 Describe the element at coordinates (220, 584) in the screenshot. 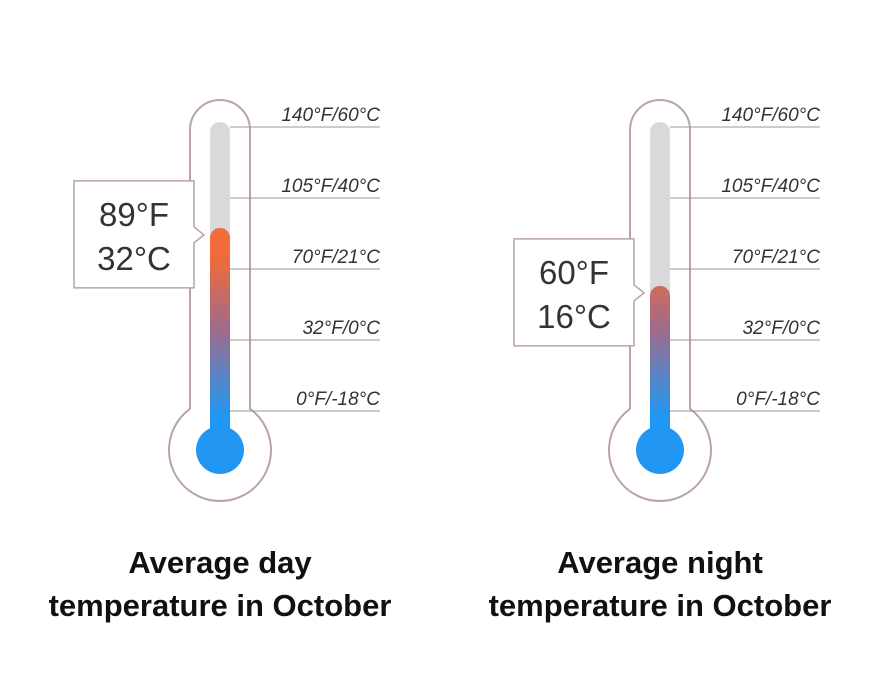

I see `day-caption: Average day temperature in October` at that location.